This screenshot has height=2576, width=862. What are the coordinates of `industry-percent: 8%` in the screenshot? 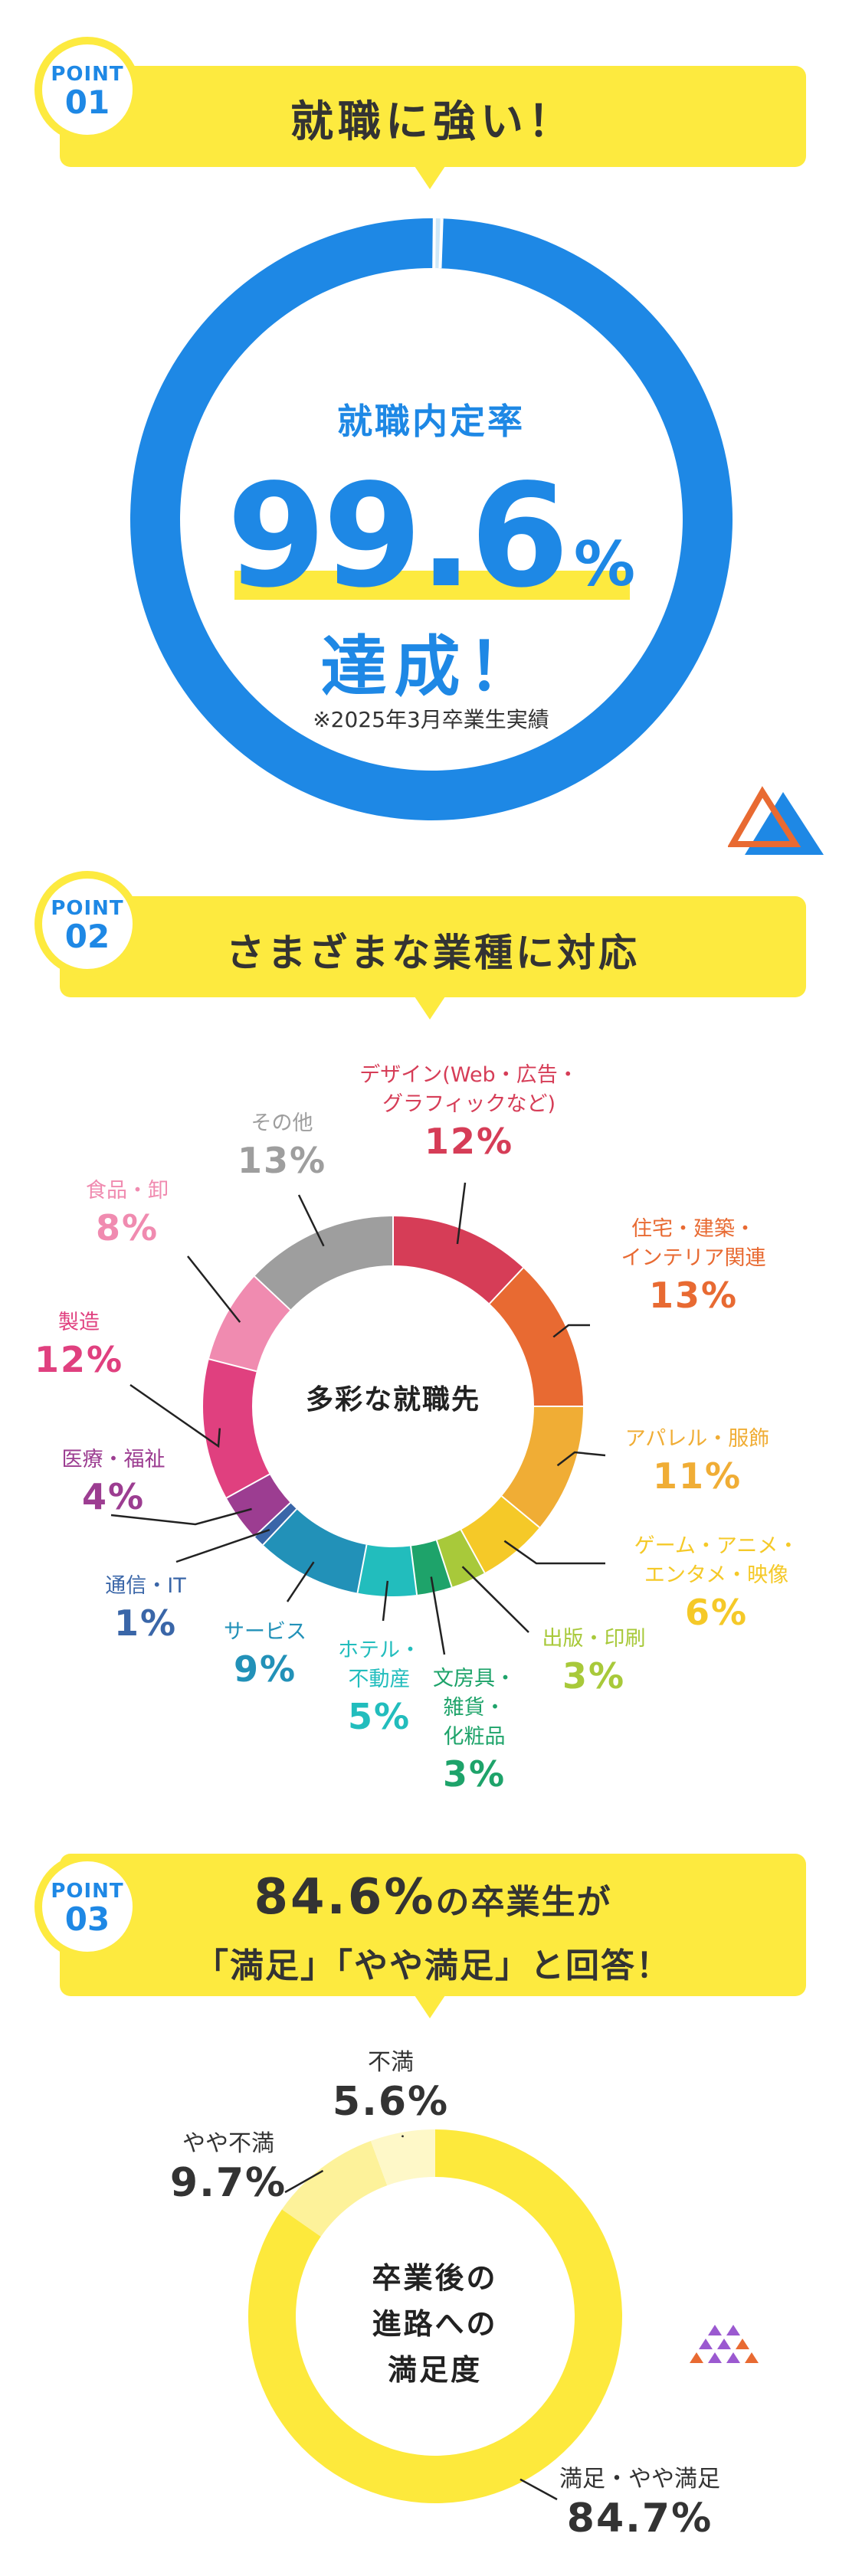 It's located at (127, 1228).